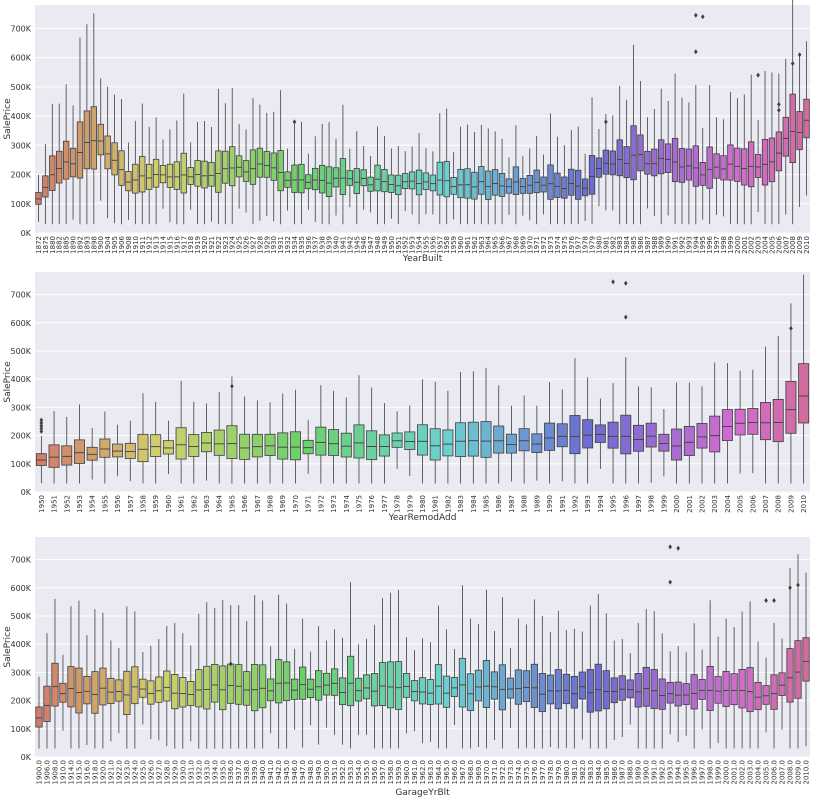  Describe the element at coordinates (20, 351) in the screenshot. I see `y-tick-label: 500K` at that location.